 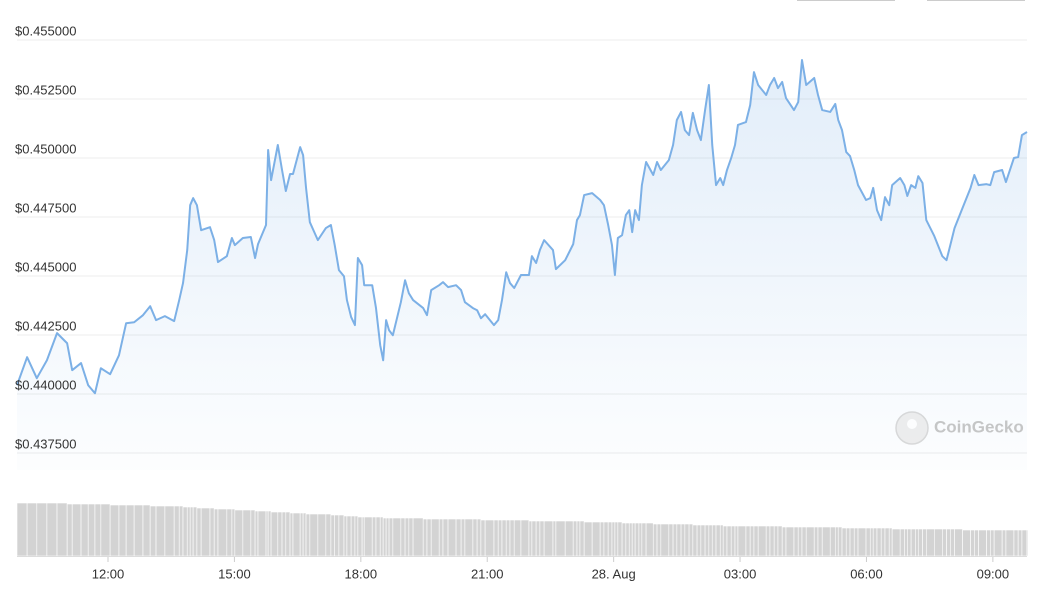 What do you see at coordinates (740, 573) in the screenshot?
I see `x-tick-label: 03:00` at bounding box center [740, 573].